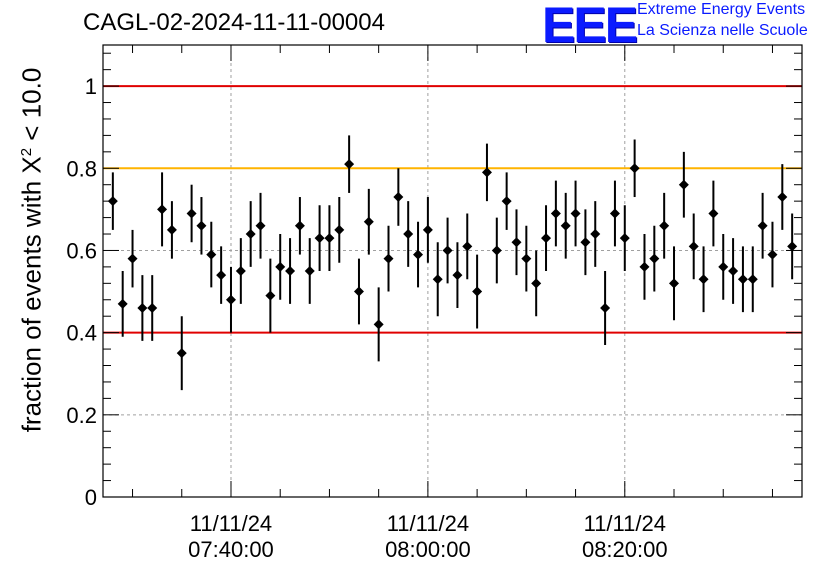 The image size is (836, 572). What do you see at coordinates (590, 26) in the screenshot?
I see `eee-logo: EEE` at bounding box center [590, 26].